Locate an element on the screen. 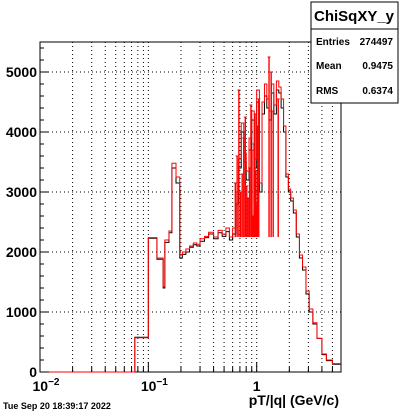  stats-value-mean: 0.9475 is located at coordinates (377, 66).